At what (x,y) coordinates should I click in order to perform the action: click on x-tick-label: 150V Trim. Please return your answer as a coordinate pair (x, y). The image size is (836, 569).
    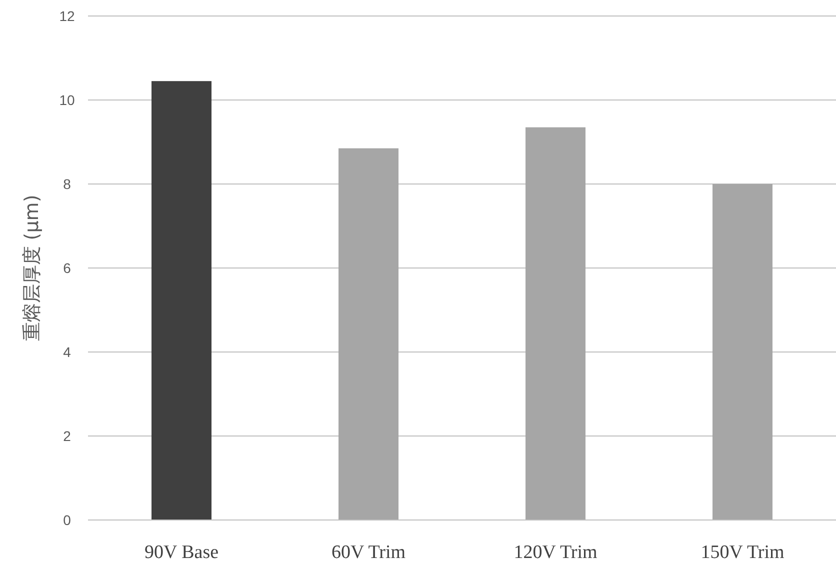
    Looking at the image, I should click on (742, 552).